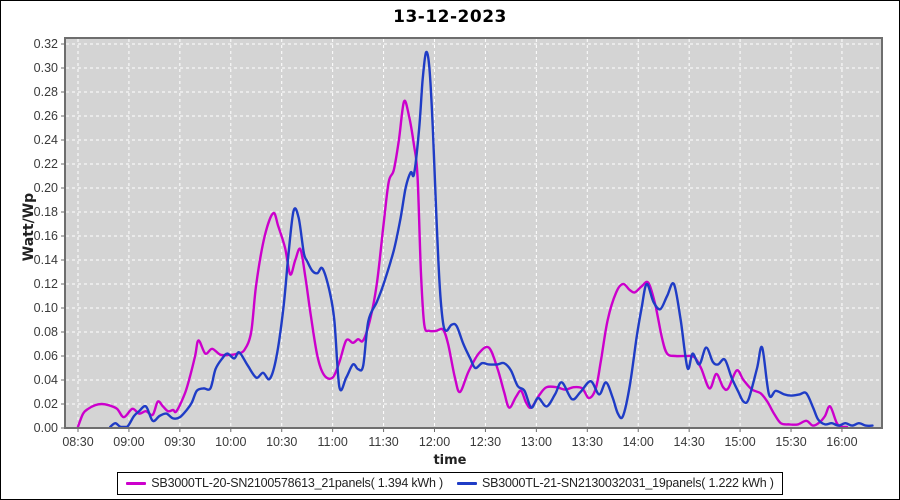  Describe the element at coordinates (739, 442) in the screenshot. I see `x-tick-label: 15:00` at that location.